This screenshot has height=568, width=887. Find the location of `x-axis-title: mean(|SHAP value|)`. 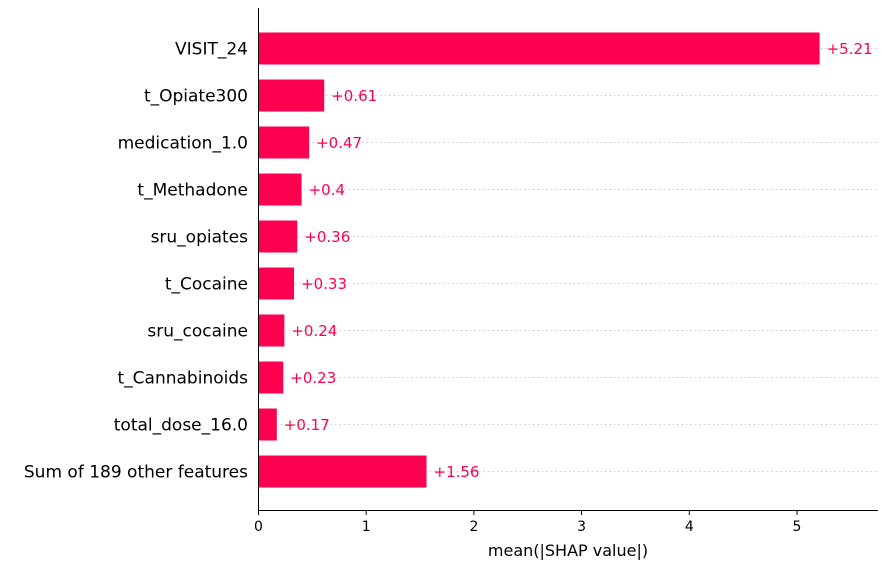

x-axis-title: mean(|SHAP value|) is located at coordinates (568, 550).